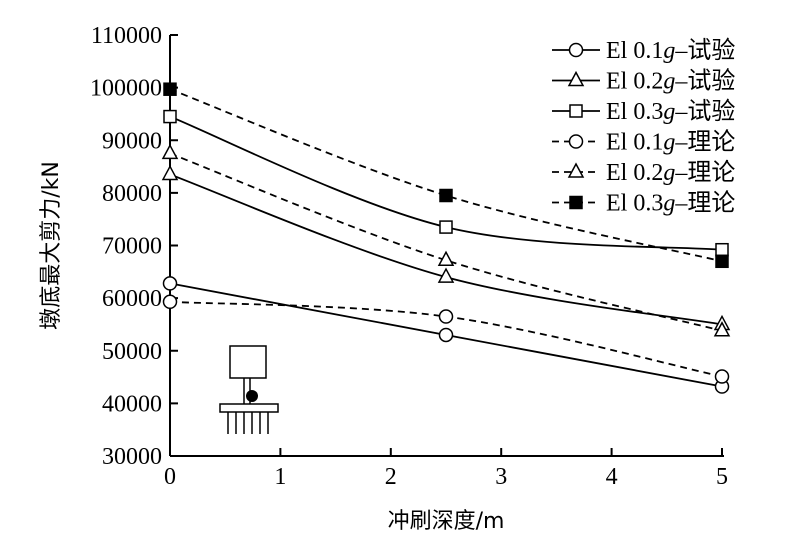  Describe the element at coordinates (612, 477) in the screenshot. I see `x-tick-label: 4` at that location.